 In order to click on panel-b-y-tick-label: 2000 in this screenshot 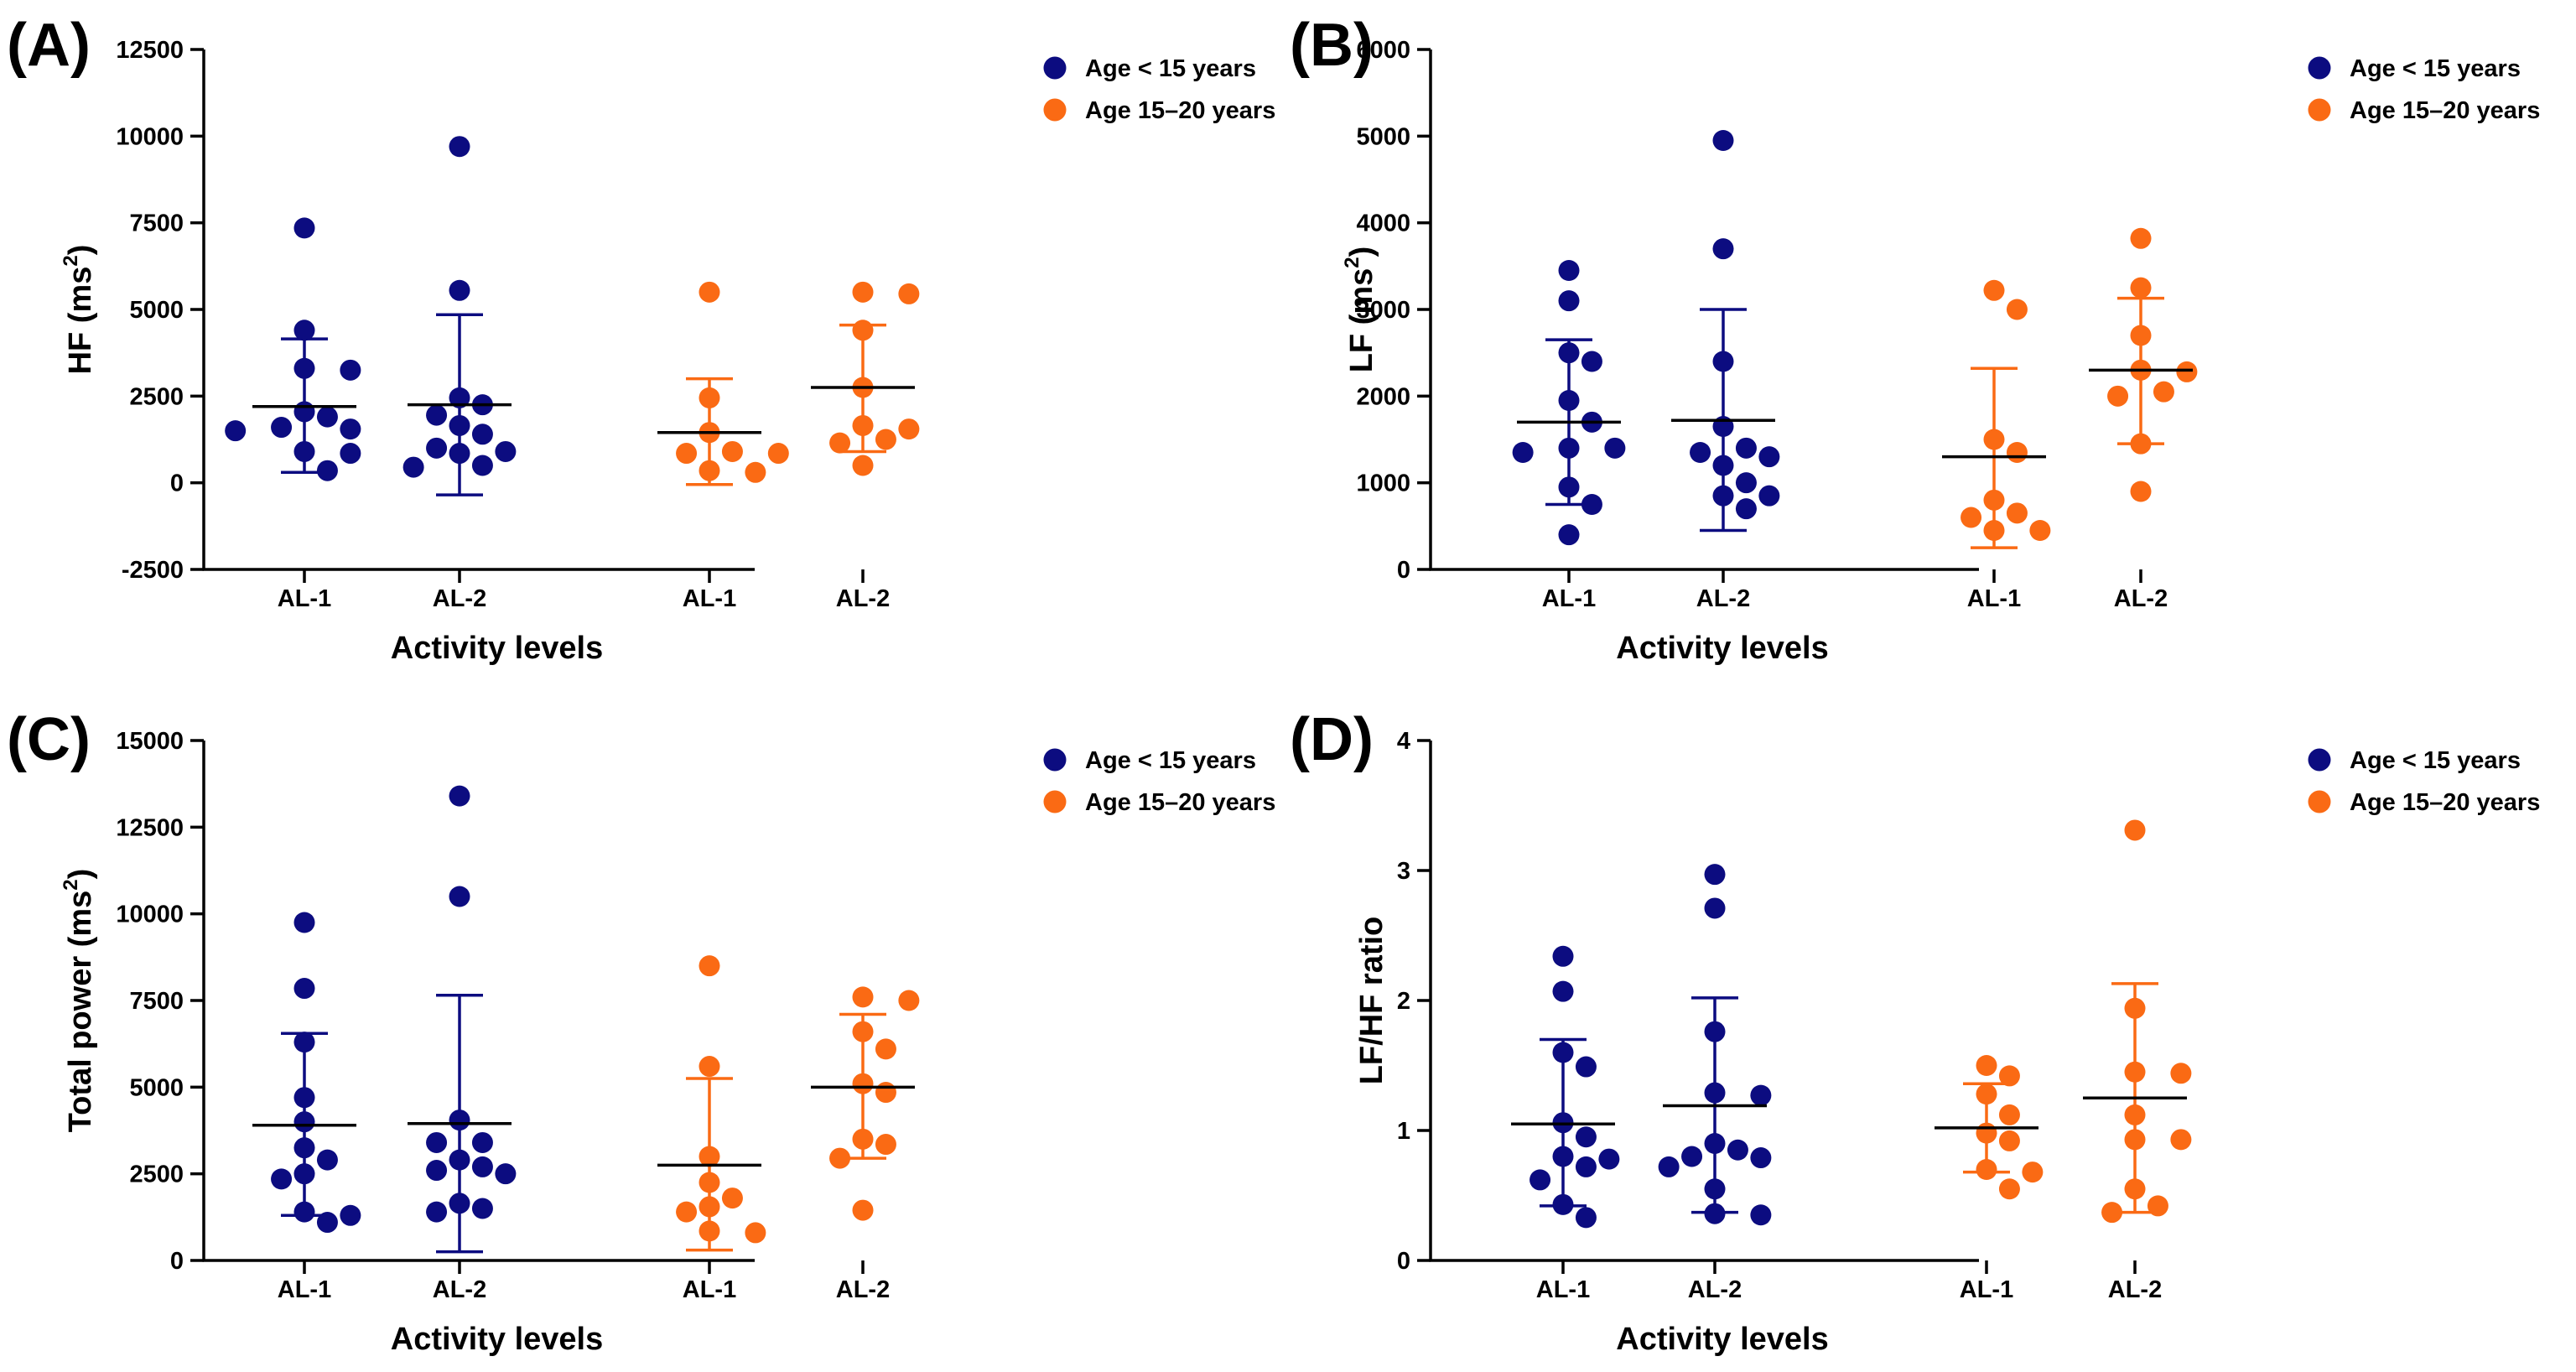, I will do `click(1383, 397)`.